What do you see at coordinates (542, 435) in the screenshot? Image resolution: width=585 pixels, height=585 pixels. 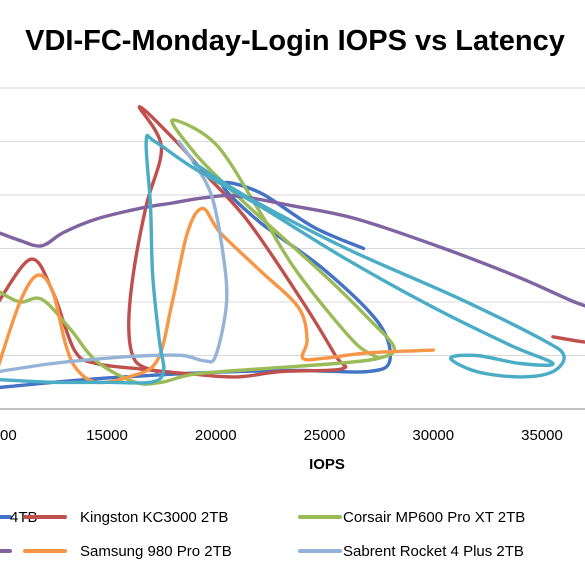 I see `x-tick-label: 35000` at bounding box center [542, 435].